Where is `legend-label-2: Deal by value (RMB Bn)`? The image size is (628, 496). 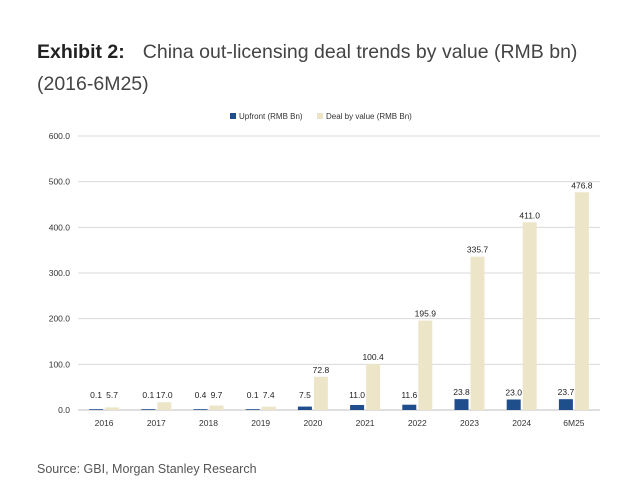
legend-label-2: Deal by value (RMB Bn) is located at coordinates (369, 116).